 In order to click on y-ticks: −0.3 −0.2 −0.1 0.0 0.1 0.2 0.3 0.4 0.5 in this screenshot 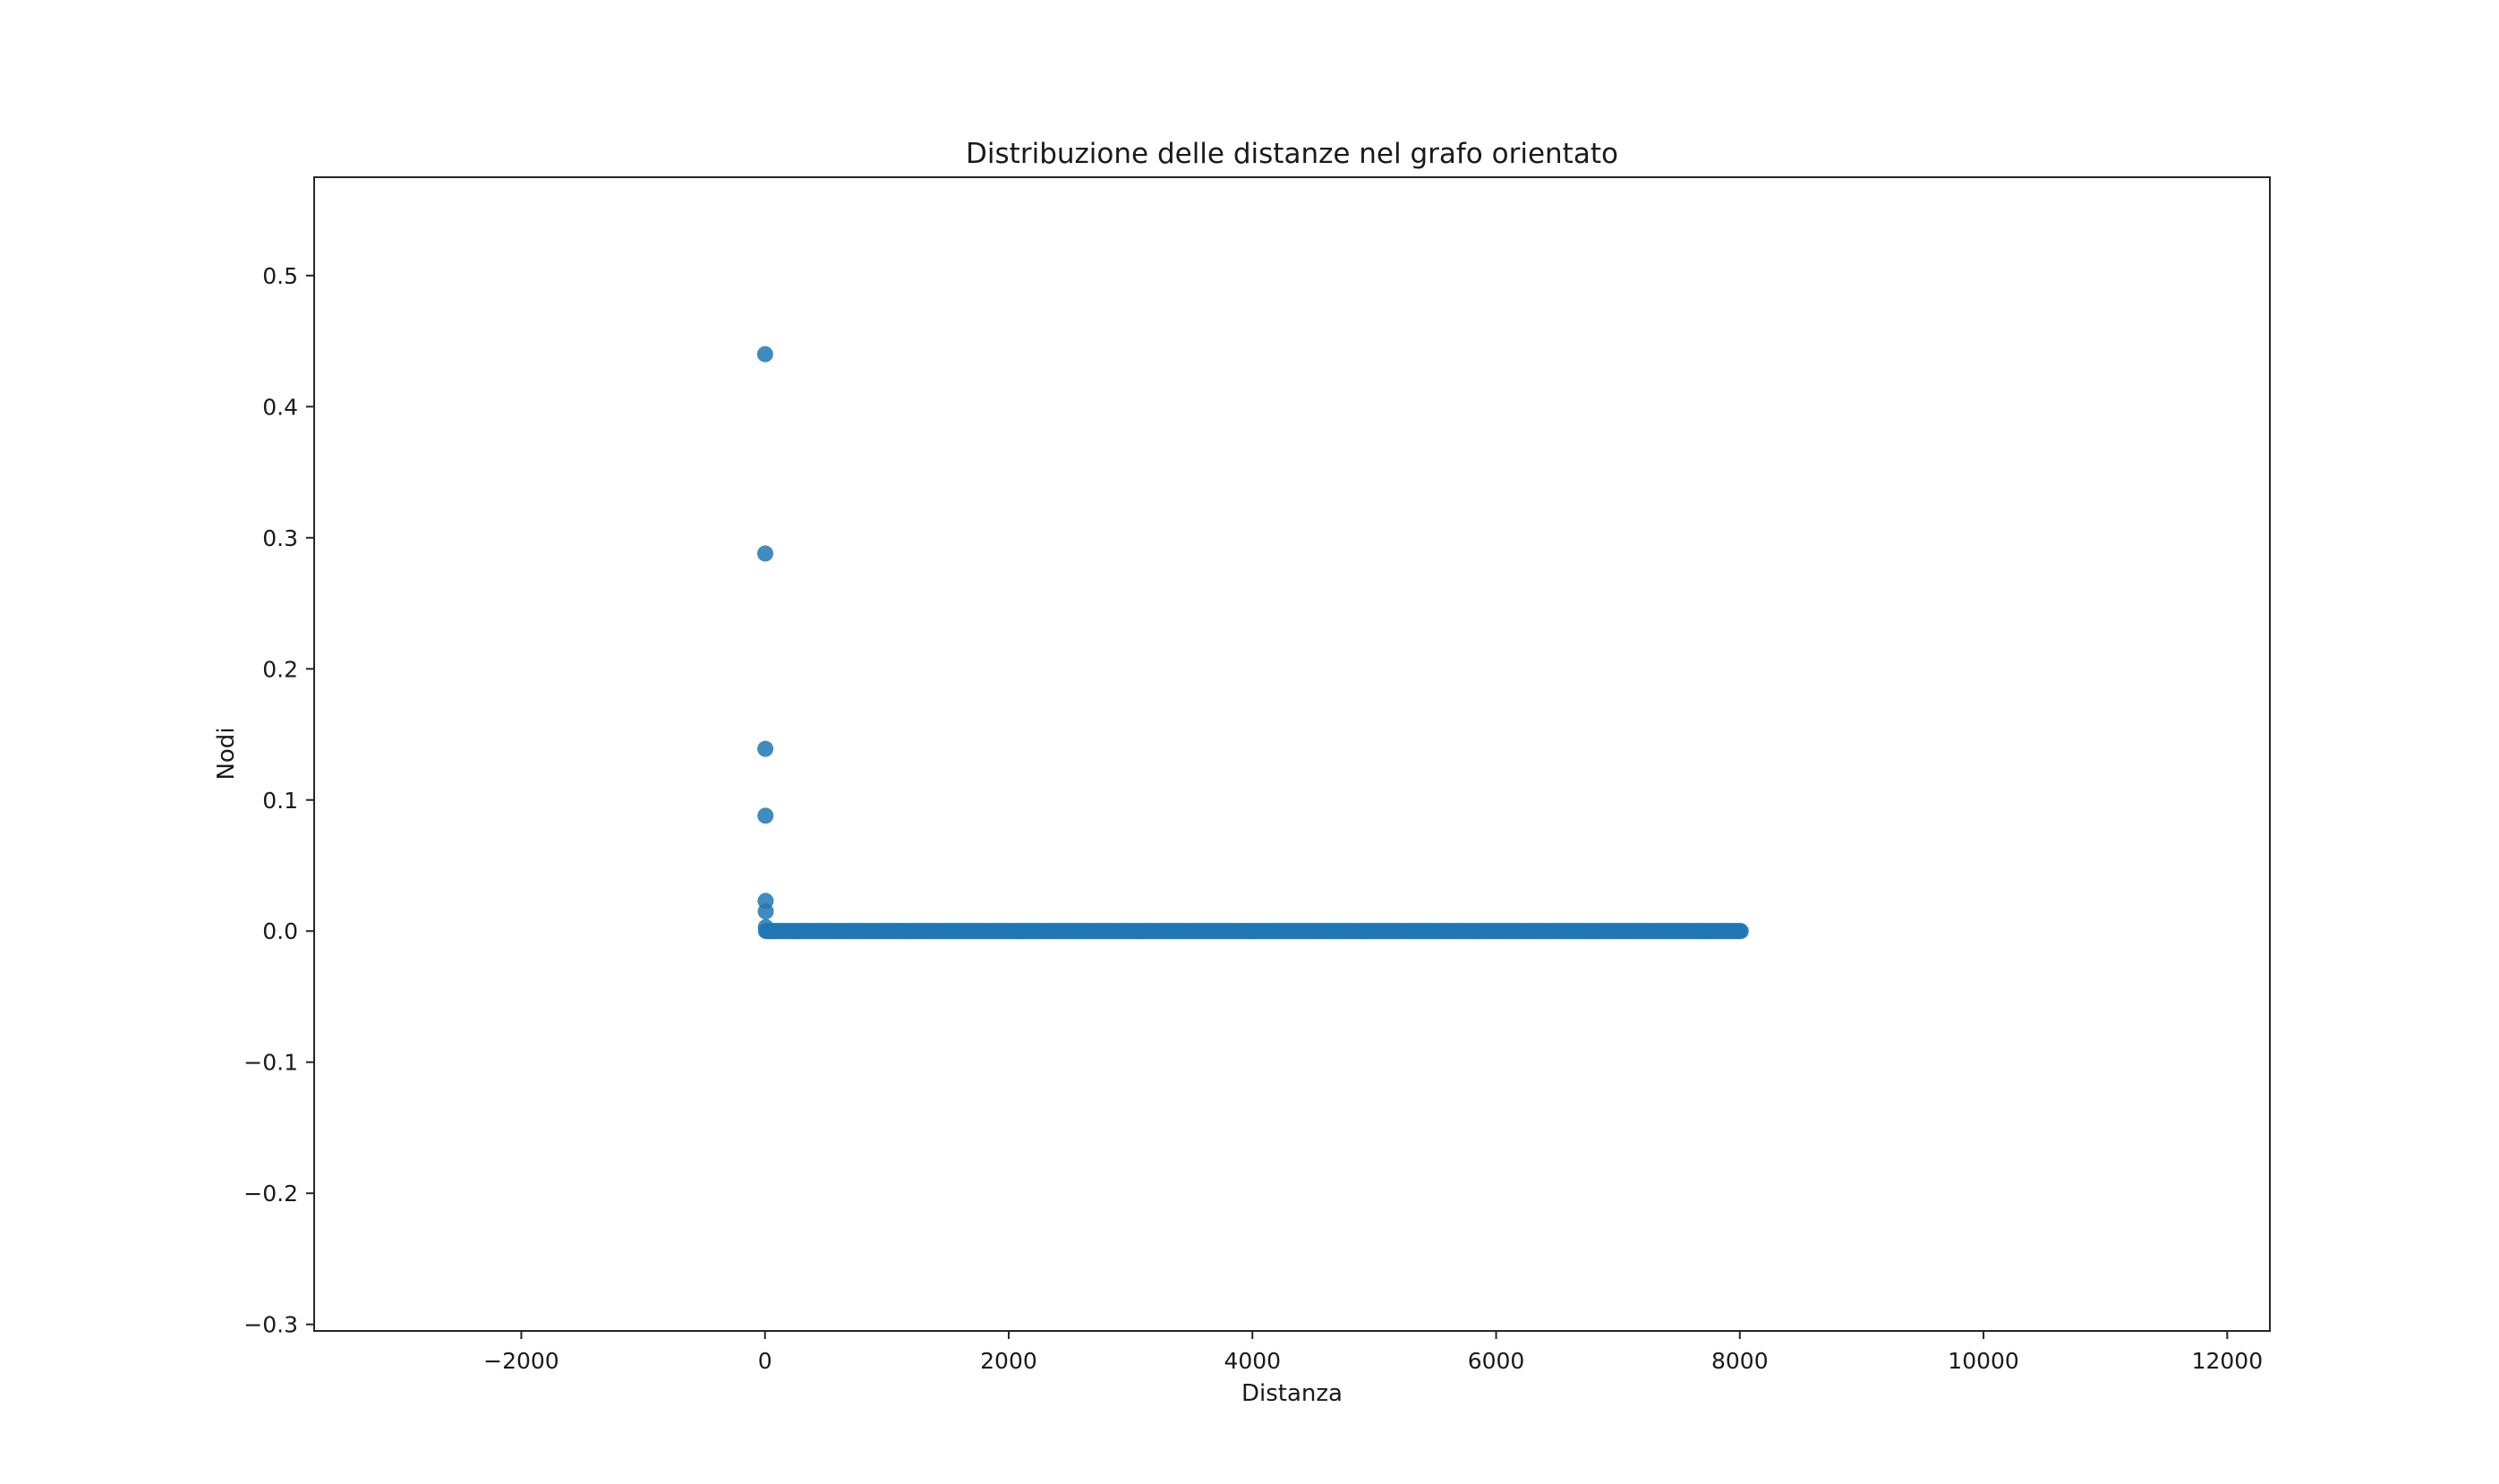, I will do `click(278, 800)`.